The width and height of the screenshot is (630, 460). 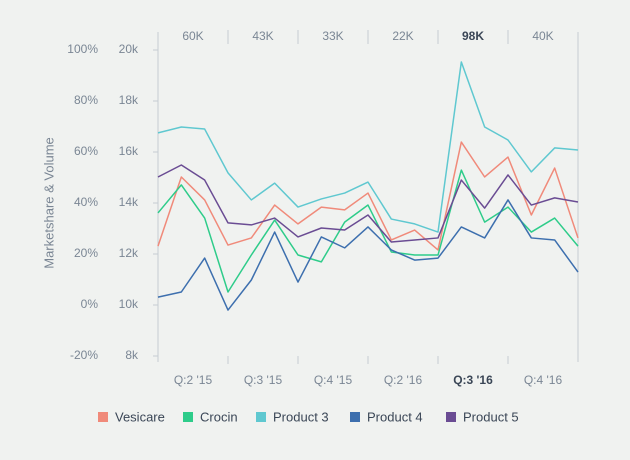 What do you see at coordinates (262, 36) in the screenshot?
I see `top-tick-label: 43K` at bounding box center [262, 36].